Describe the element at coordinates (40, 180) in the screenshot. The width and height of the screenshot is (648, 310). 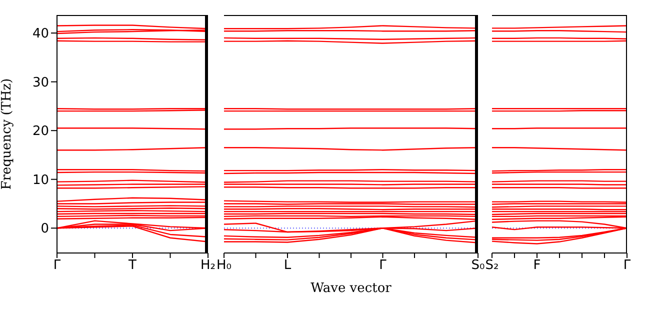
I see `y-tick-label: 10` at that location.